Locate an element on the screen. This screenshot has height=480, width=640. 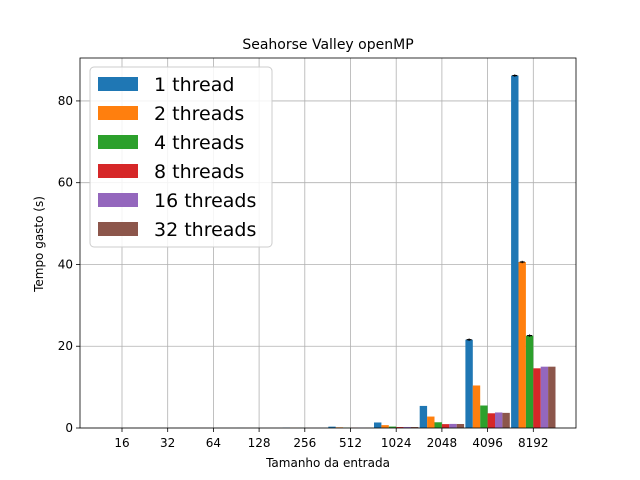
x-axis-label: Tamanho da entrada is located at coordinates (327, 463).